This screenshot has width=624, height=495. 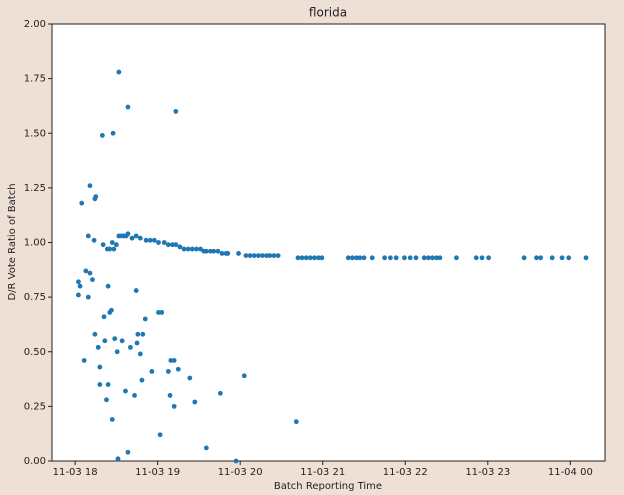 What do you see at coordinates (35, 79) in the screenshot?
I see `y-tick-label: 1.75` at bounding box center [35, 79].